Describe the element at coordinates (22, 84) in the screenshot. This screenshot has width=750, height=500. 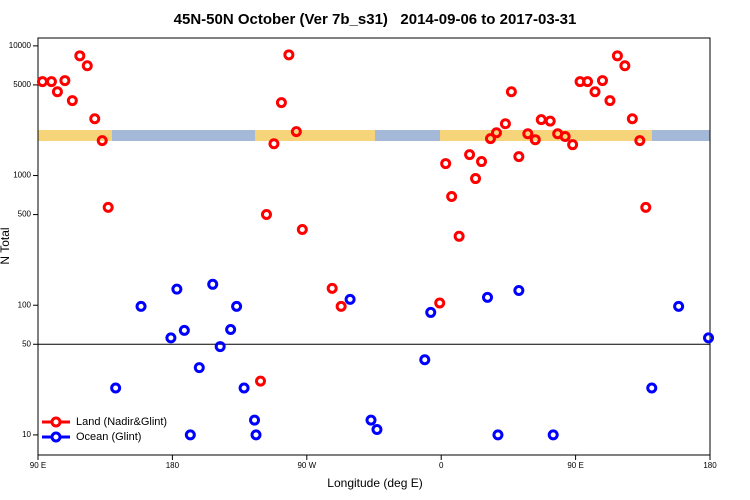
I see `y-tick-label: 5000` at that location.